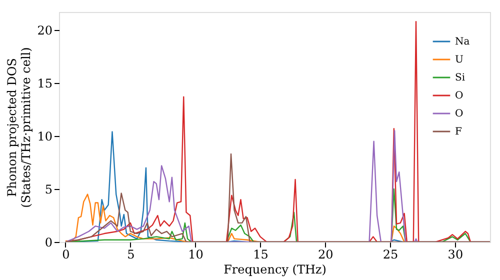 Image resolution: width=500 pixels, height=280 pixels. I want to click on x-tick-label: 20, so click(326, 255).